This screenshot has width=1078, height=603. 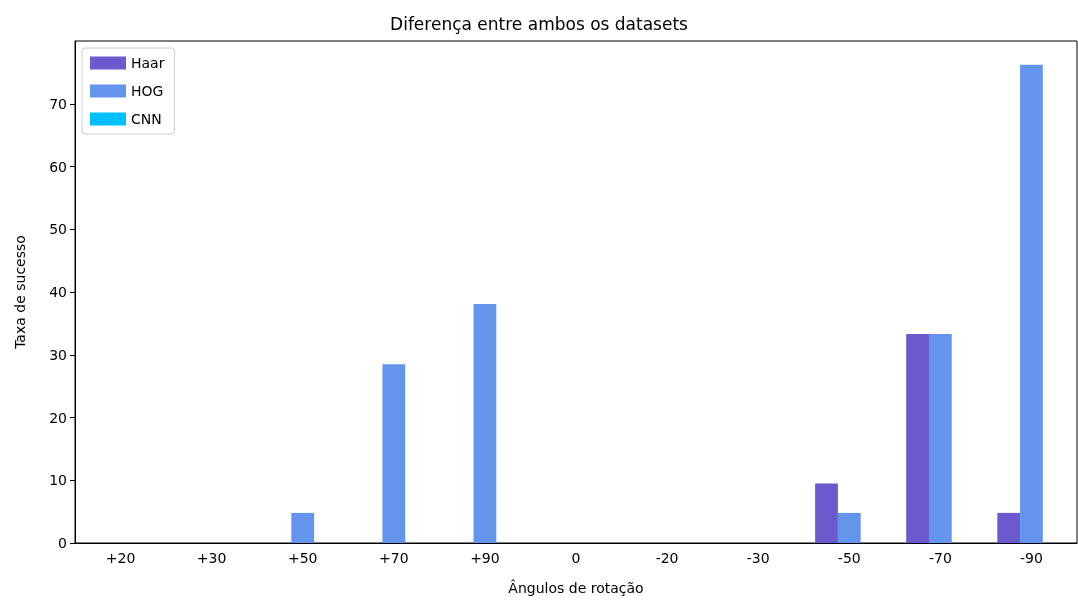 What do you see at coordinates (576, 558) in the screenshot?
I see `x-tick-label: 0` at bounding box center [576, 558].